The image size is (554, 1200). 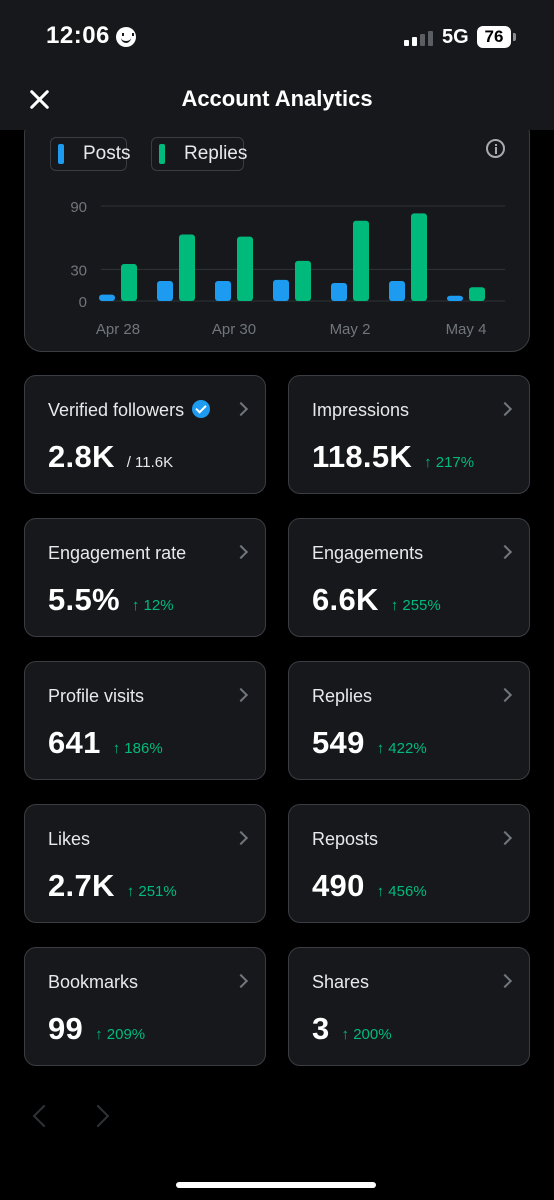 I want to click on battery-icon: 76, so click(x=494, y=37).